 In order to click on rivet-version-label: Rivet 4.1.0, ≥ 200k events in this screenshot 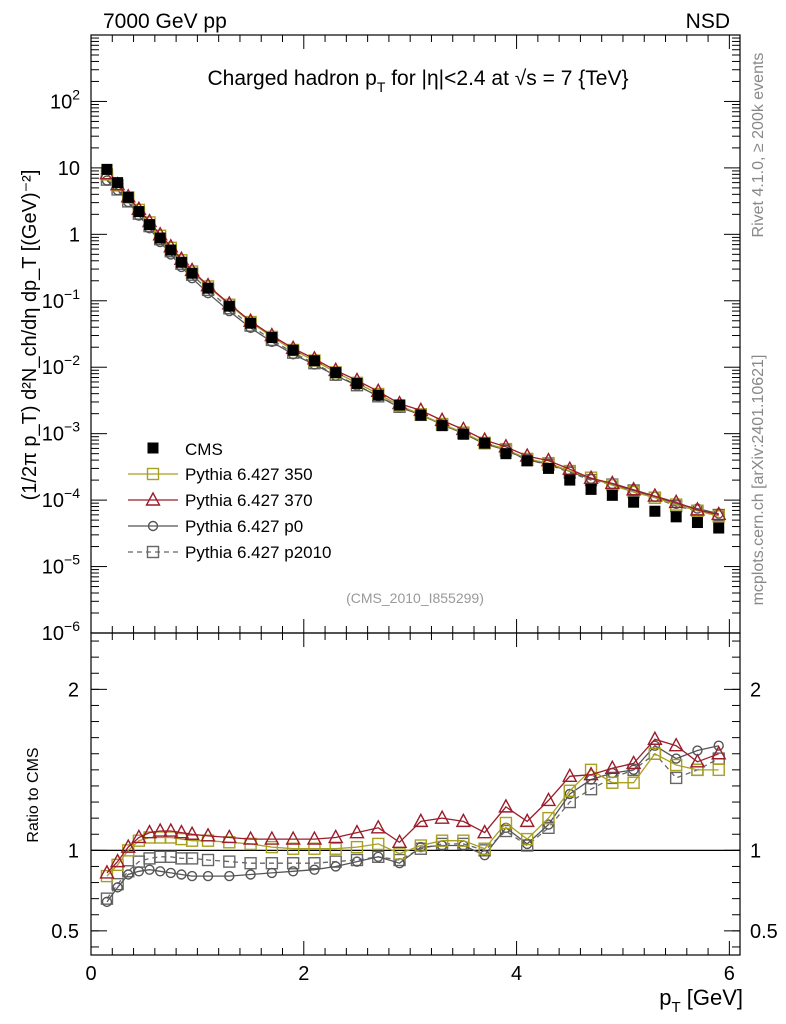, I will do `click(758, 145)`.